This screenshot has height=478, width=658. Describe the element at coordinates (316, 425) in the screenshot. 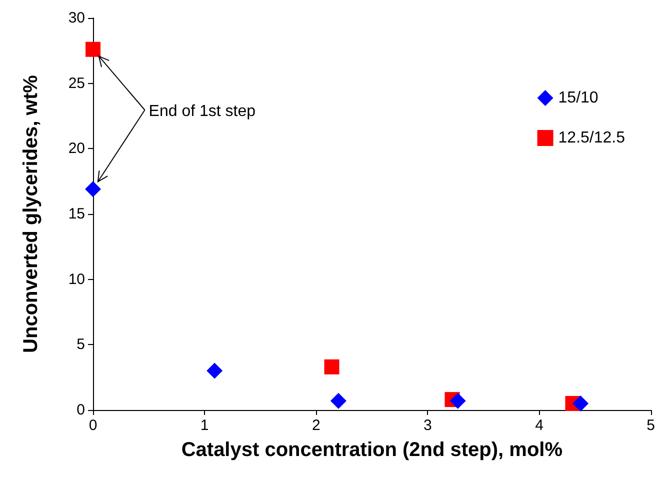

I see `x-tick-label: 2` at that location.